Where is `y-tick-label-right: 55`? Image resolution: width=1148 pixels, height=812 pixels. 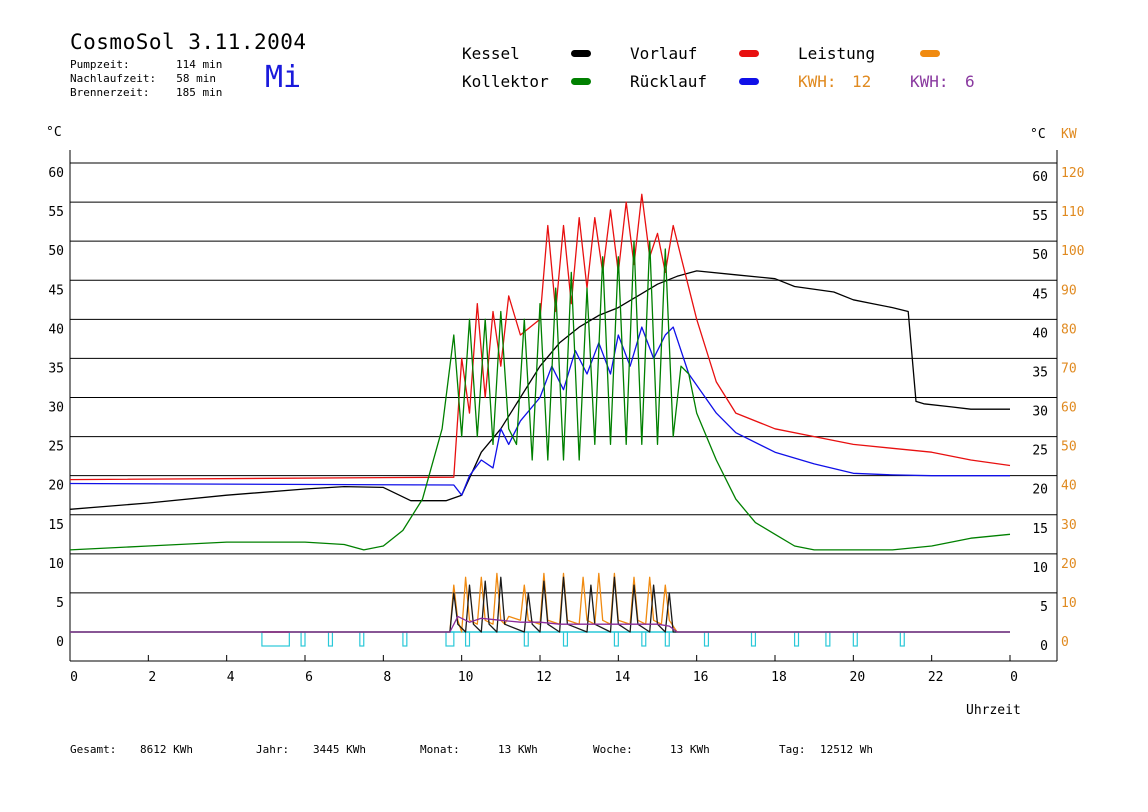 y-tick-label-right: 55 is located at coordinates (1040, 216).